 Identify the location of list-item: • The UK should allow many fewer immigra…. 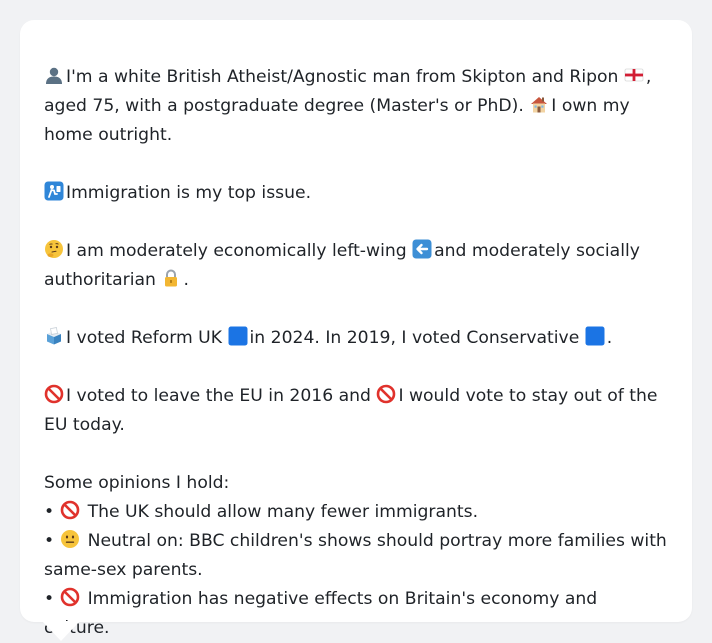
(356, 512).